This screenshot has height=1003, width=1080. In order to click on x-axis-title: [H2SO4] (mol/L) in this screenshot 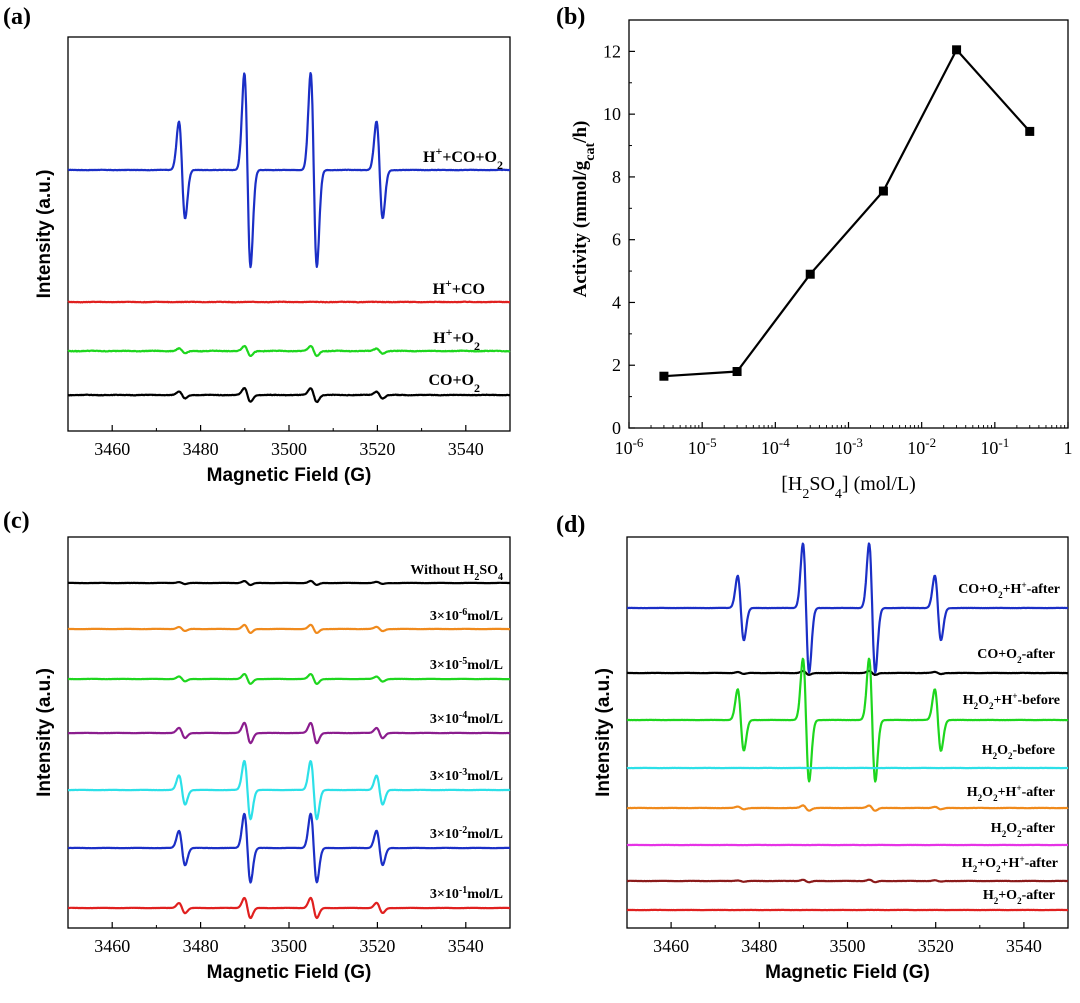, I will do `click(848, 487)`.